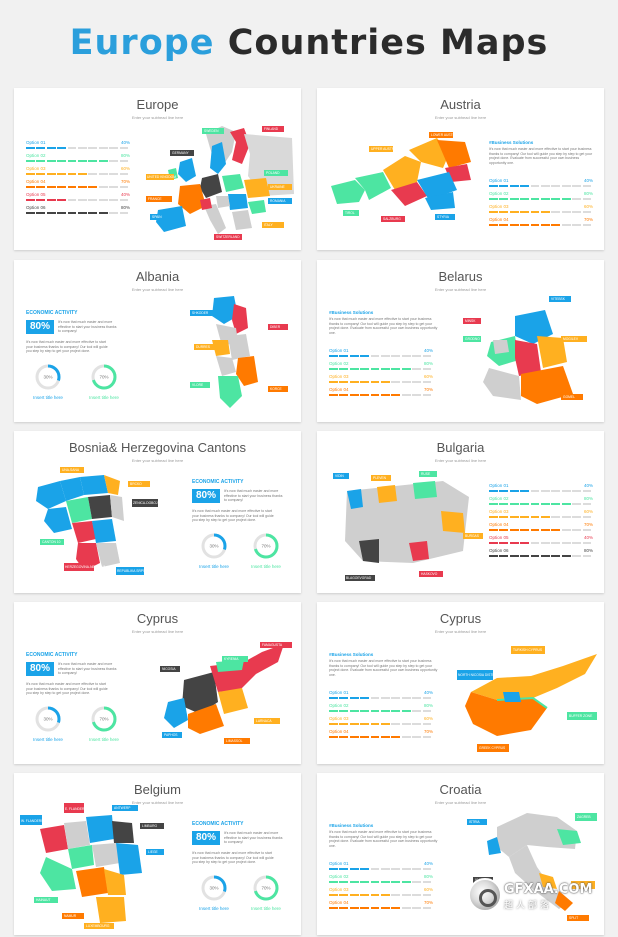 Image resolution: width=618 pixels, height=937 pixels. Describe the element at coordinates (161, 177) in the screenshot. I see `map-tag: UNITED KINGDOM` at that location.